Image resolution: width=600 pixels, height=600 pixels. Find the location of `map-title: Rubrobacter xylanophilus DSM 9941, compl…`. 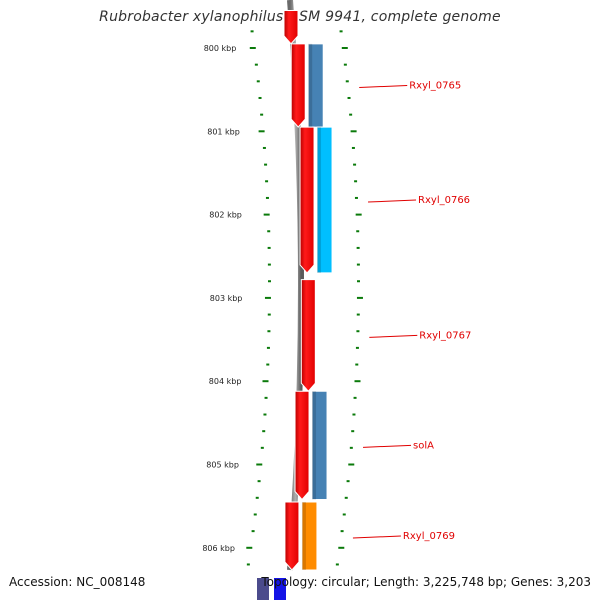

map-title: Rubrobacter xylanophilus DSM 9941, compl… is located at coordinates (300, 17).